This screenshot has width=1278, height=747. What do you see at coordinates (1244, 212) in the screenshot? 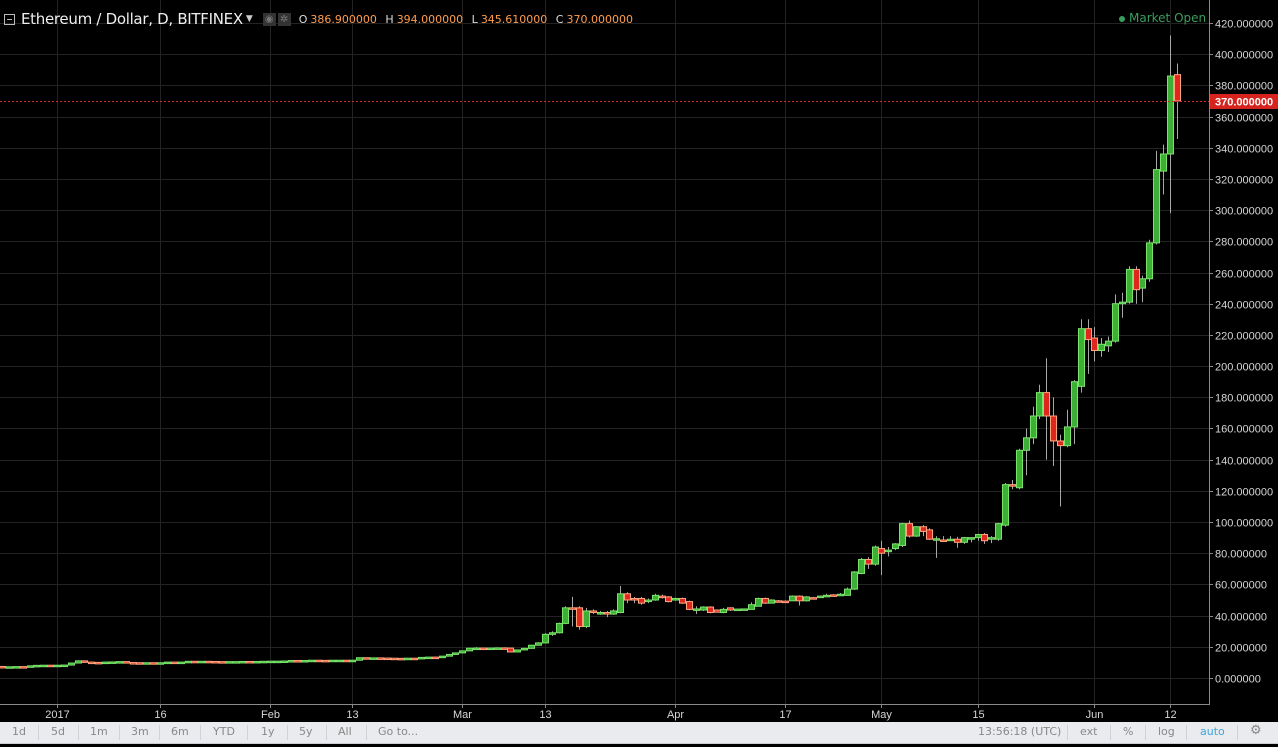
I see `y-tick-label: 300.000000` at bounding box center [1244, 212].